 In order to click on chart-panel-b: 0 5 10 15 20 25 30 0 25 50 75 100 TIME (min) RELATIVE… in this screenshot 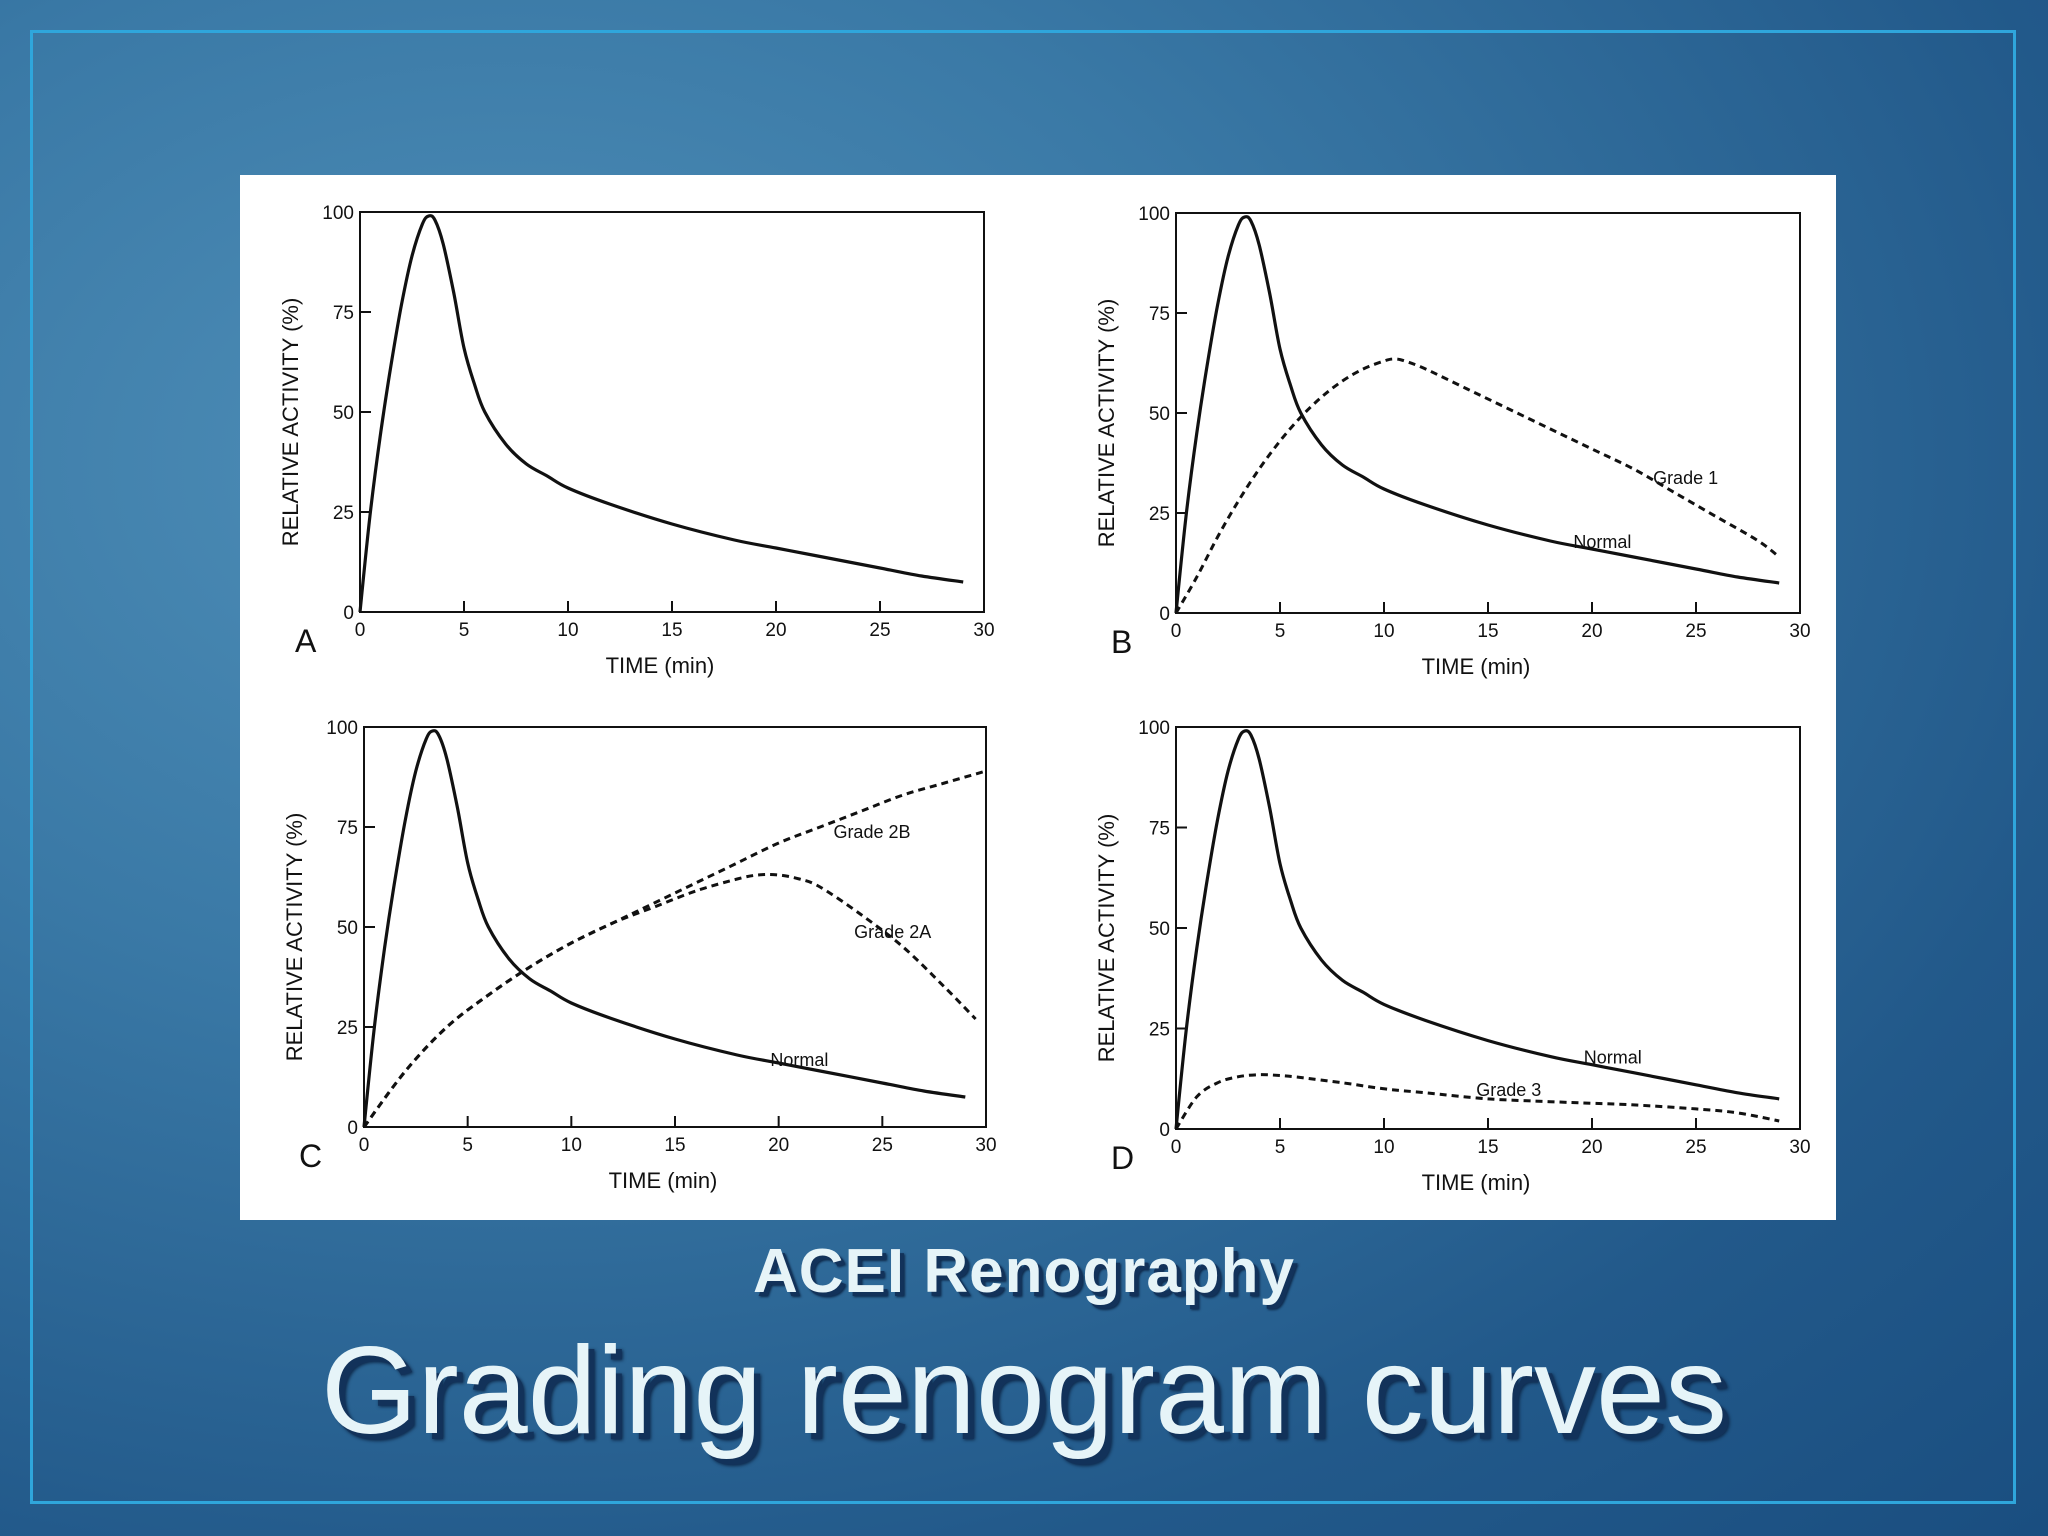, I will do `click(1452, 441)`.